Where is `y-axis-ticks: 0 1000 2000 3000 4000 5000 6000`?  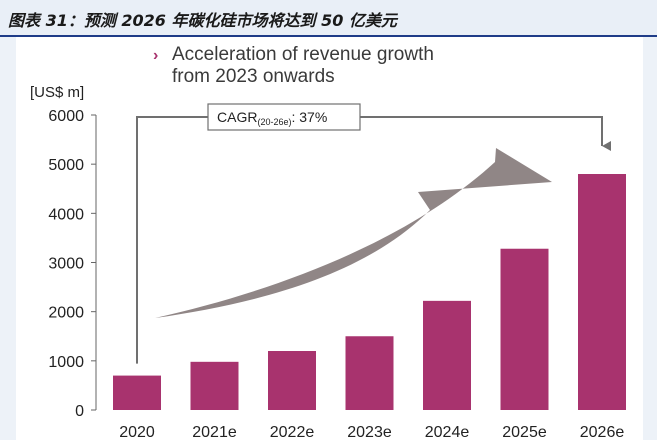 y-axis-ticks: 0 1000 2000 3000 4000 5000 6000 is located at coordinates (72, 264).